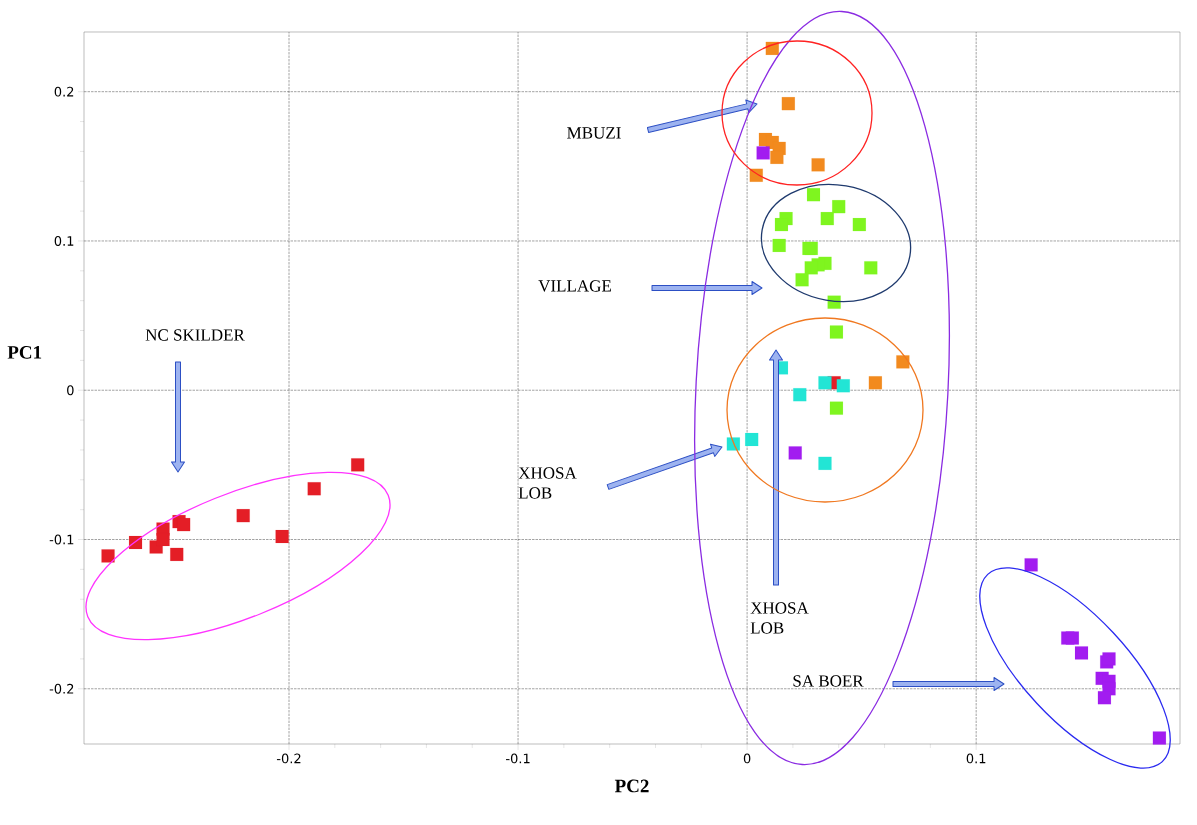 The width and height of the screenshot is (1197, 825). Describe the element at coordinates (64, 241) in the screenshot. I see `y-tick-label: 0.1` at that location.